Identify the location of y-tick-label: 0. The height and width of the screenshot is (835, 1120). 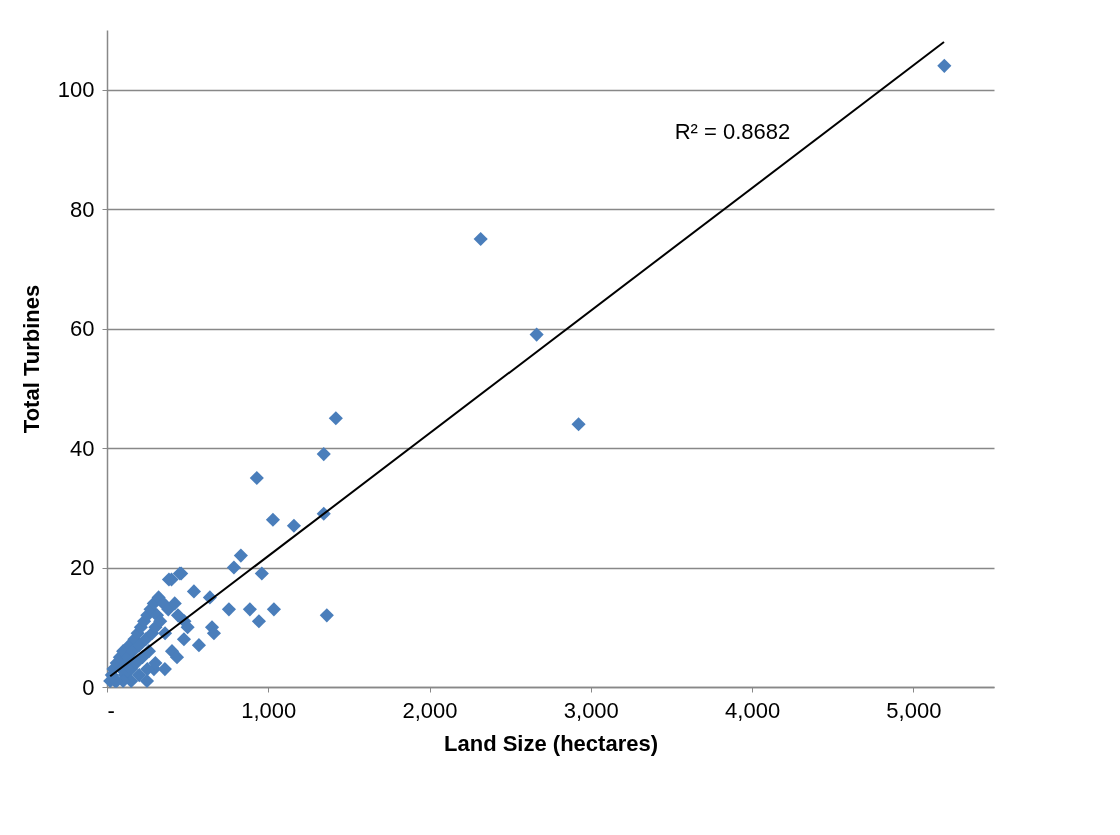
(88, 687).